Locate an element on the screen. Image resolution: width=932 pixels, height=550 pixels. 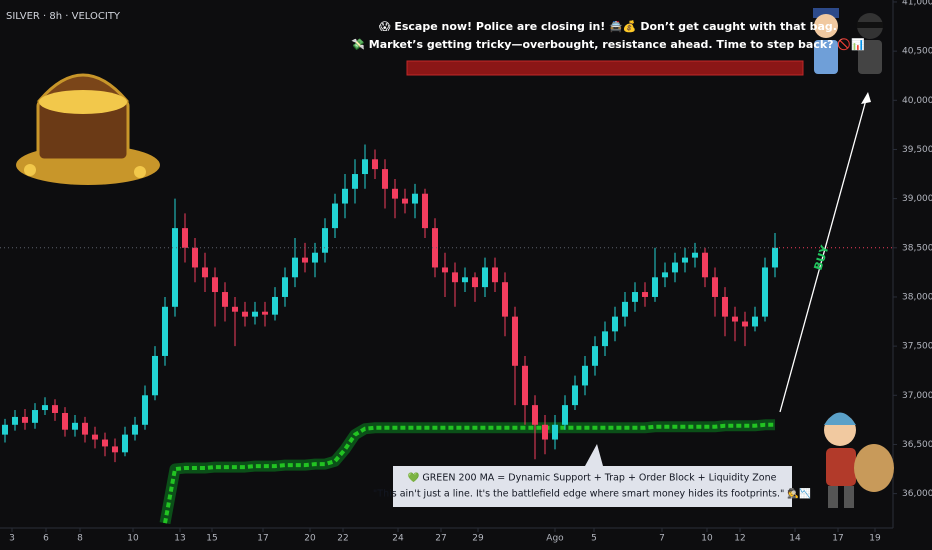
x-tick-label: 15 is located at coordinates (211, 539).